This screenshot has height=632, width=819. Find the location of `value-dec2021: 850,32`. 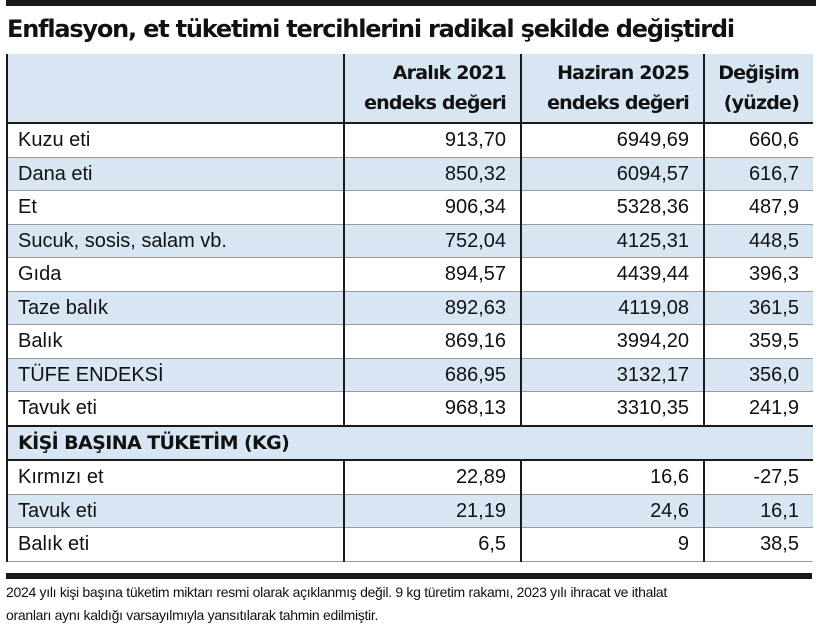

value-dec2021: 850,32 is located at coordinates (432, 174).